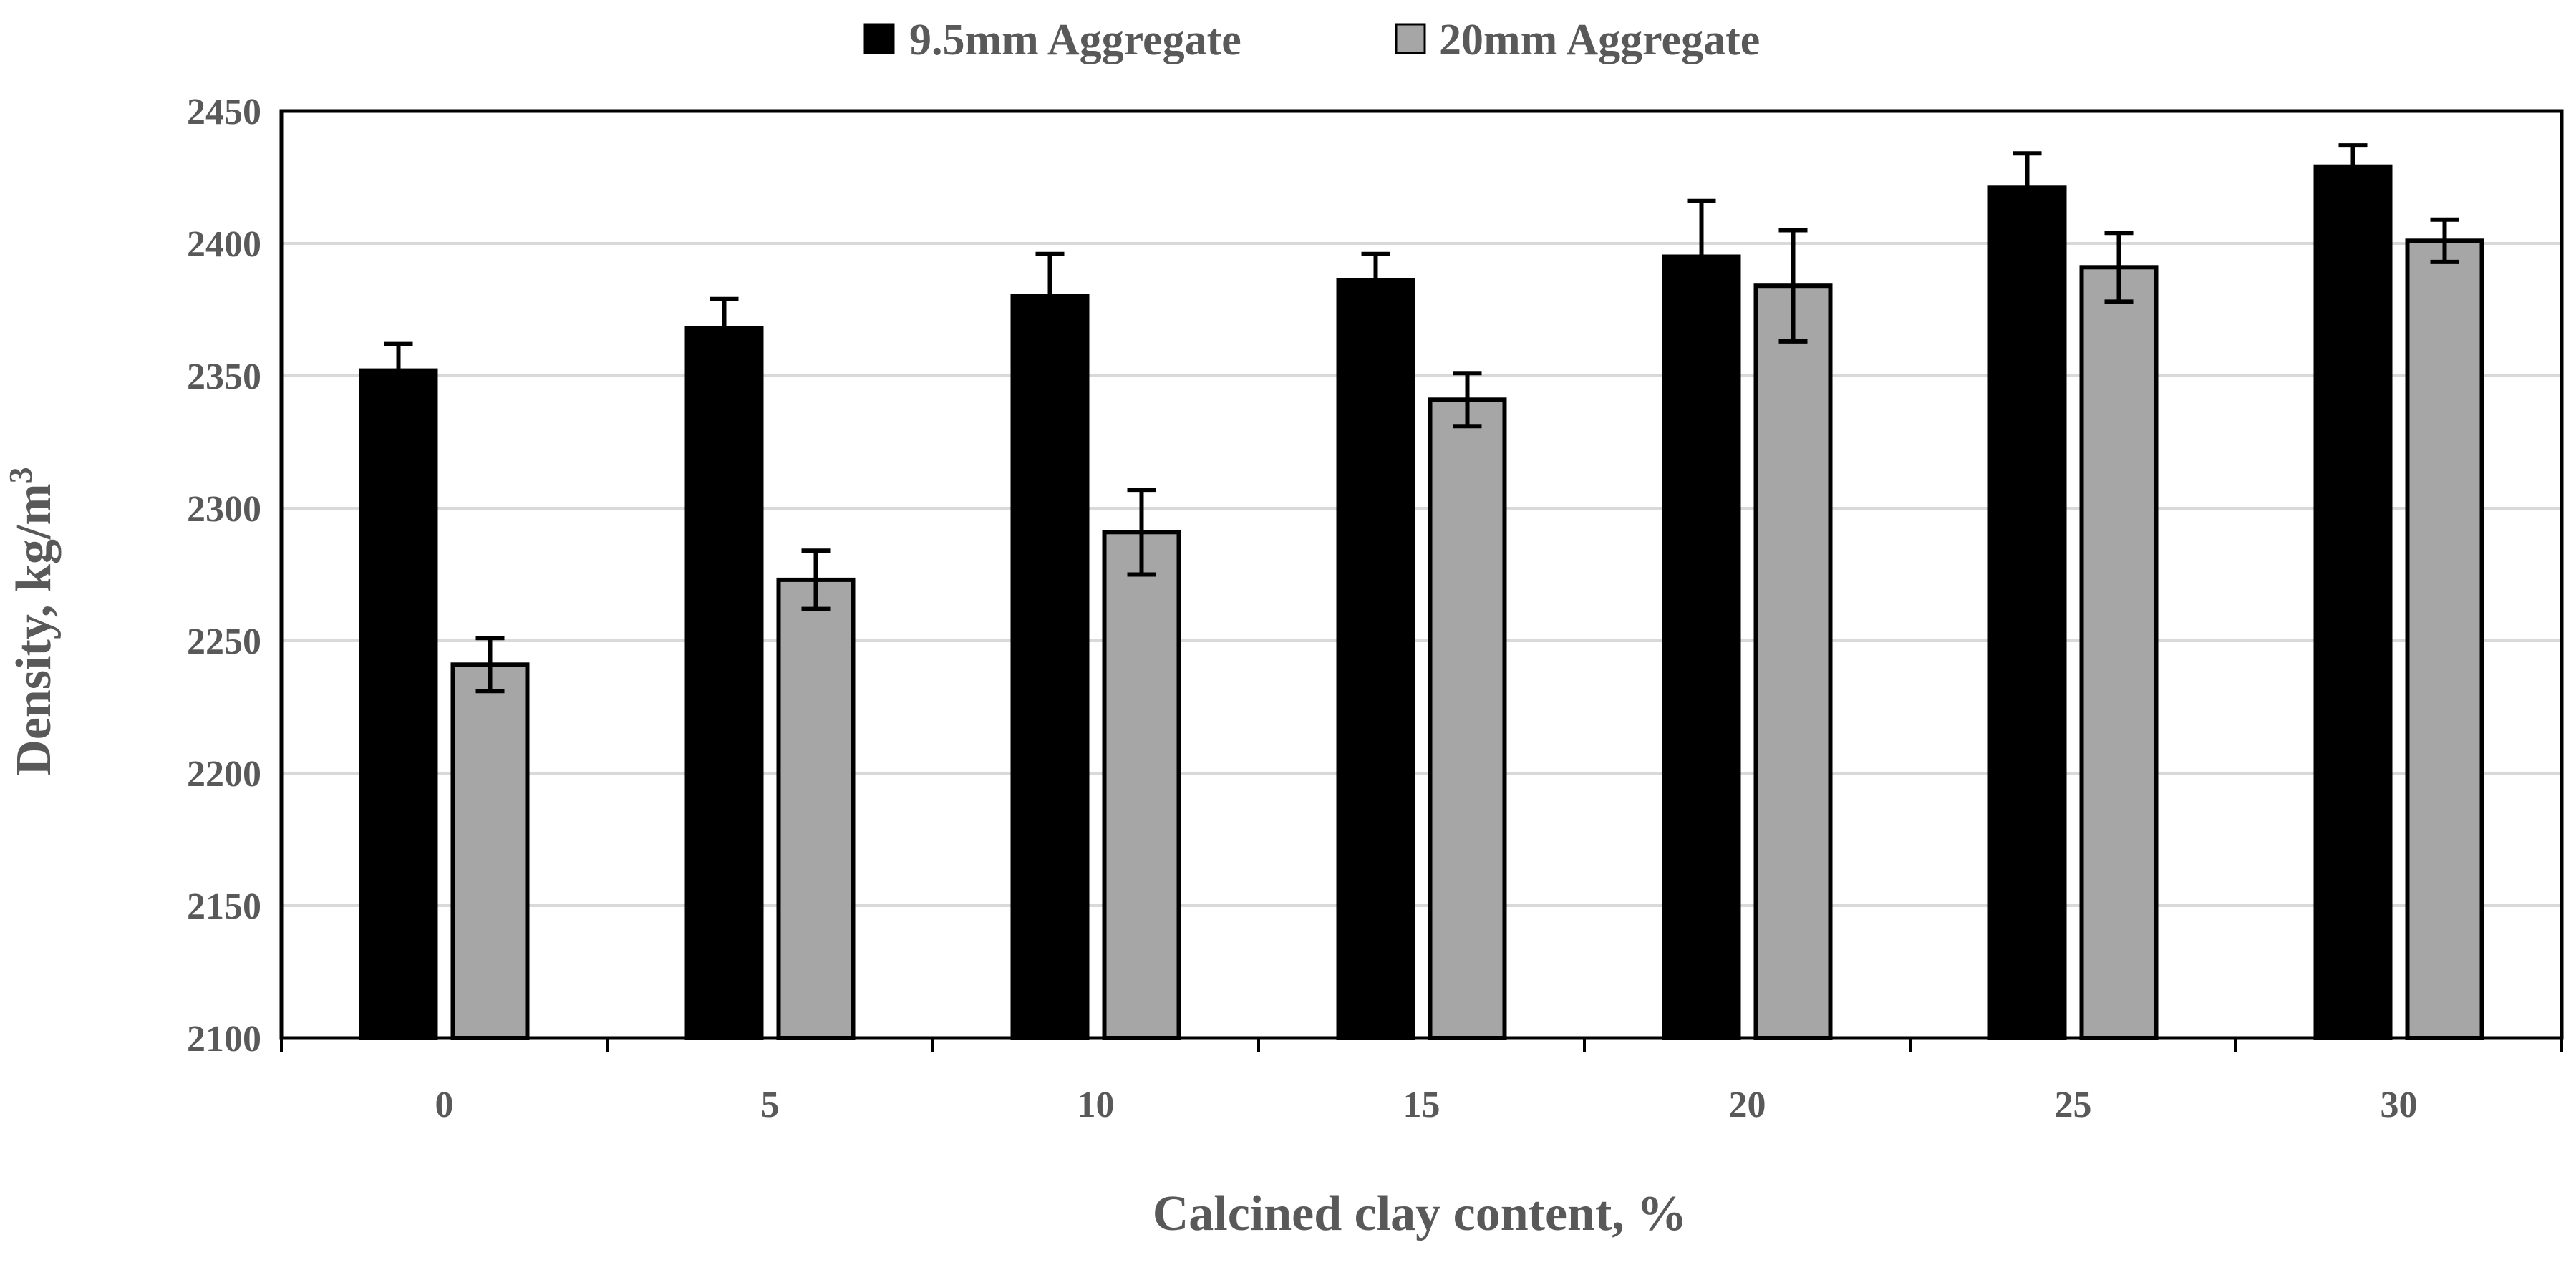 This screenshot has width=2576, height=1265. I want to click on y-axis-ticks: 2100 2150 2200 2250 2300 2350 2400 2450, so click(224, 576).